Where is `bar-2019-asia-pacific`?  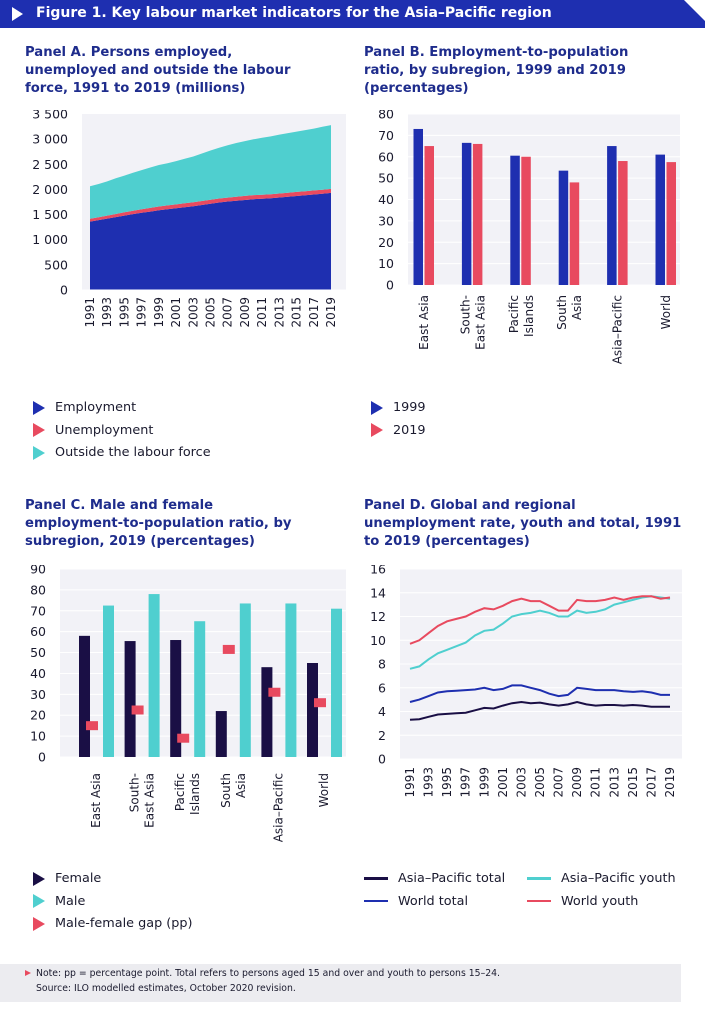
bar-2019-asia-pacific is located at coordinates (623, 223).